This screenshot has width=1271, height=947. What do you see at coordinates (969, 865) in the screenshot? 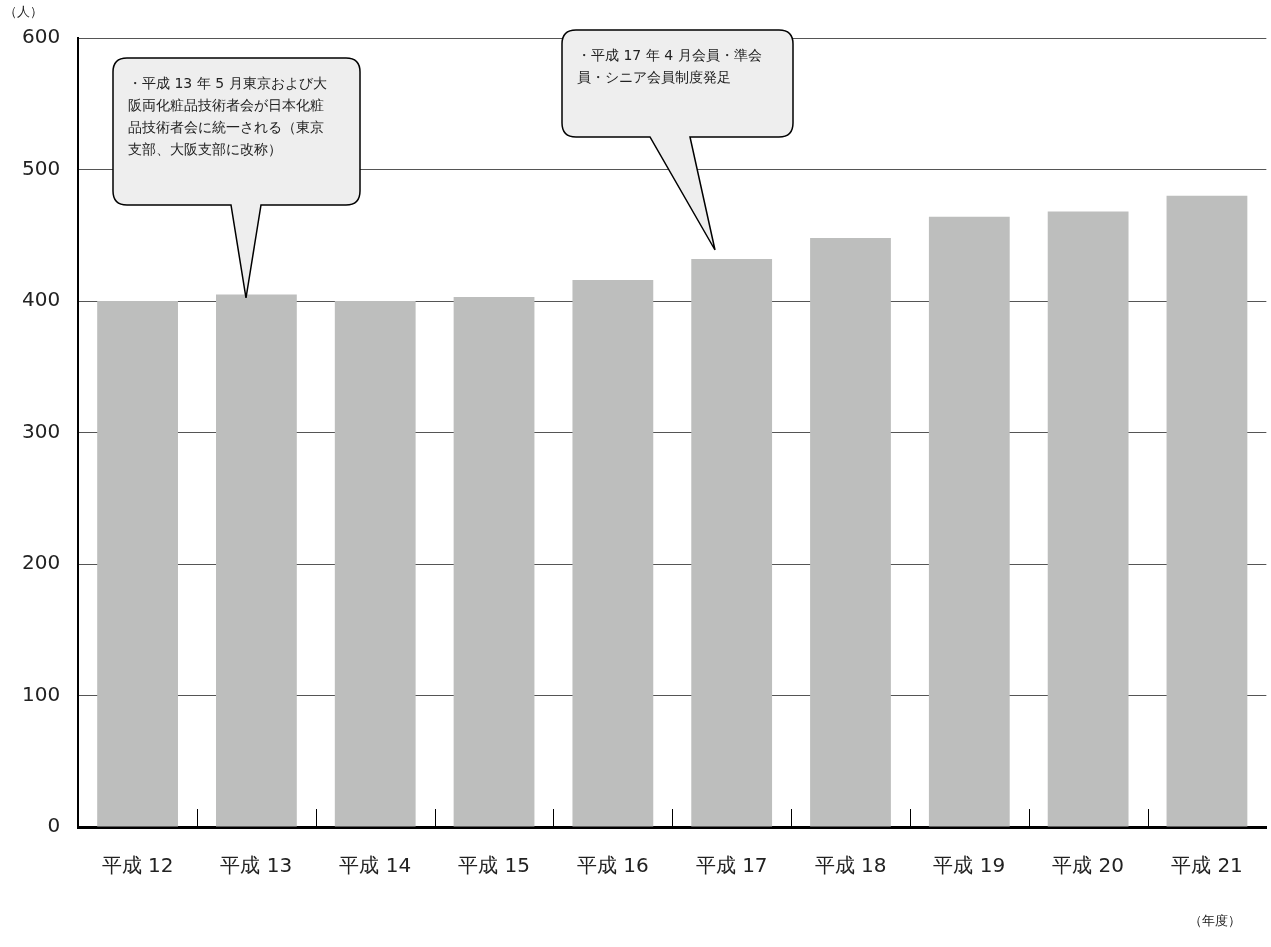
I see `x-tick-label: 平成 19` at bounding box center [969, 865].